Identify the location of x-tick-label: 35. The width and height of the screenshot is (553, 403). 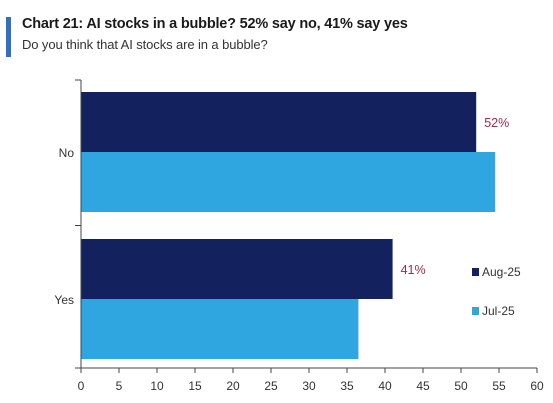
(347, 386).